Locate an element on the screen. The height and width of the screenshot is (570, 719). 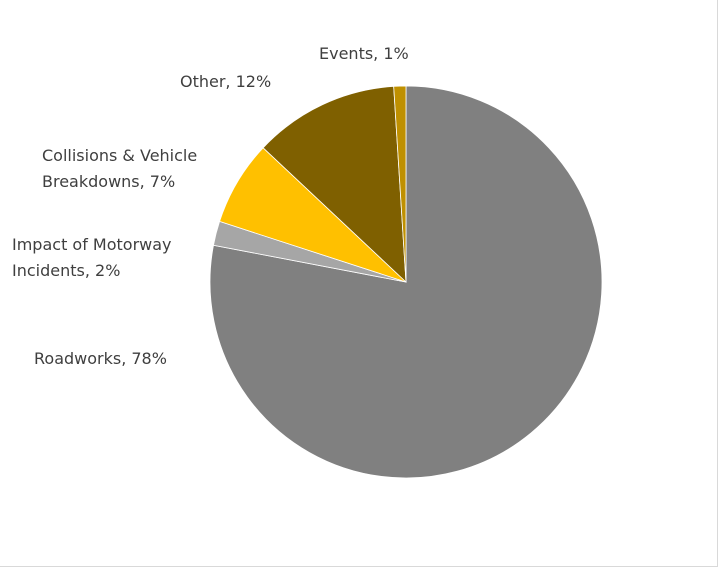
pie-slice-events is located at coordinates (400, 184).